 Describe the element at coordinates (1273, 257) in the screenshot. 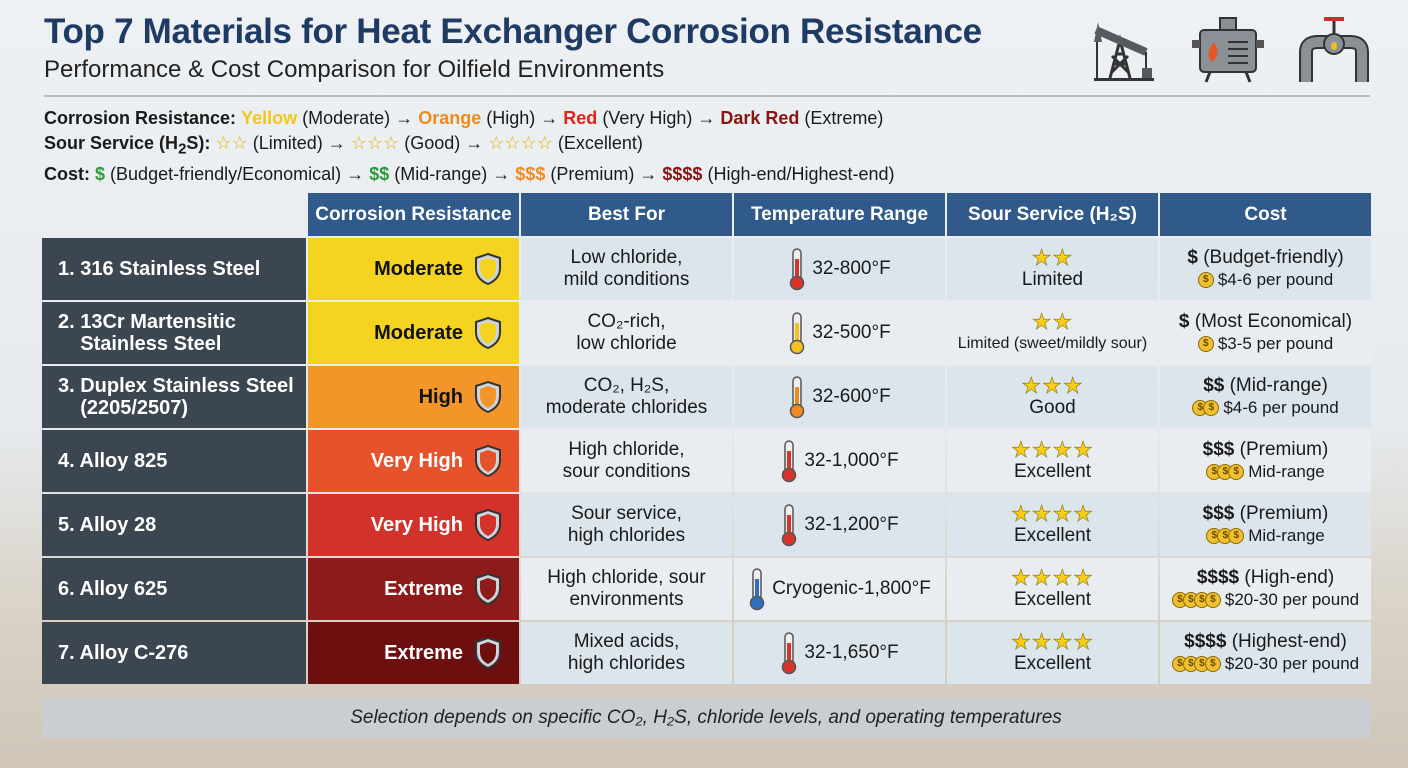

I see `cost-tier: (Budget-friendly)` at that location.